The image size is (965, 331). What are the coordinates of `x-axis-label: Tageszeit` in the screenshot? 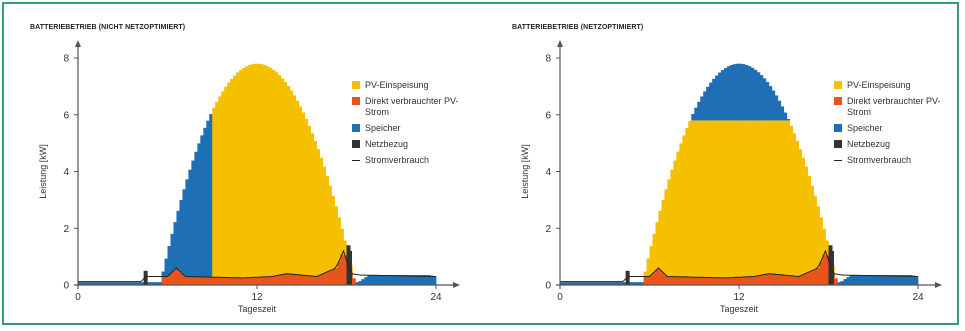 It's located at (257, 309).